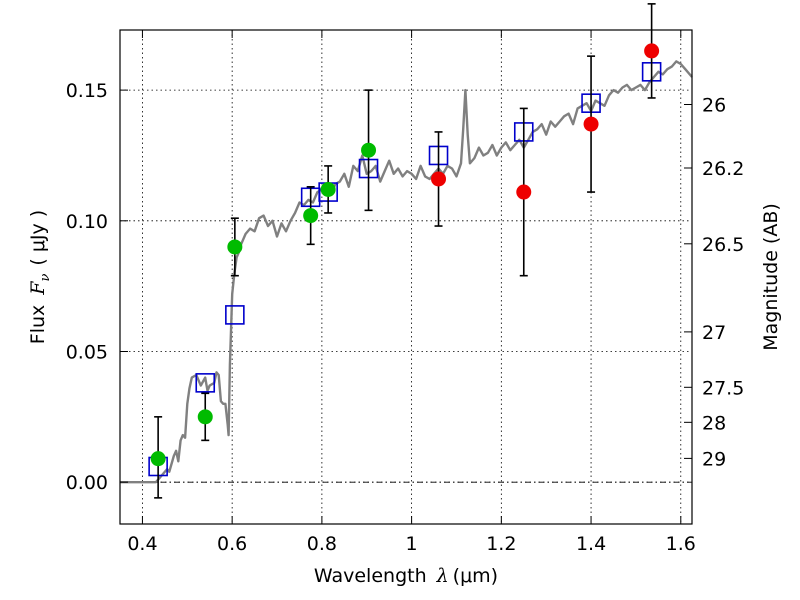 The height and width of the screenshot is (600, 800). I want to click on x-tick-label: 0.8, so click(322, 544).